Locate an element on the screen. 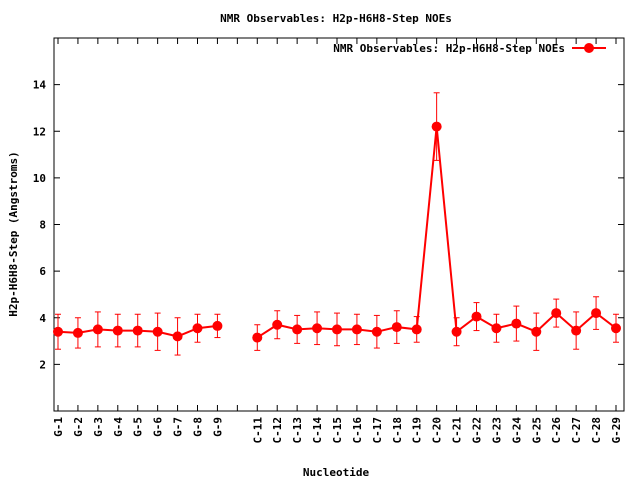  x-tick-label: C-15 is located at coordinates (337, 430).